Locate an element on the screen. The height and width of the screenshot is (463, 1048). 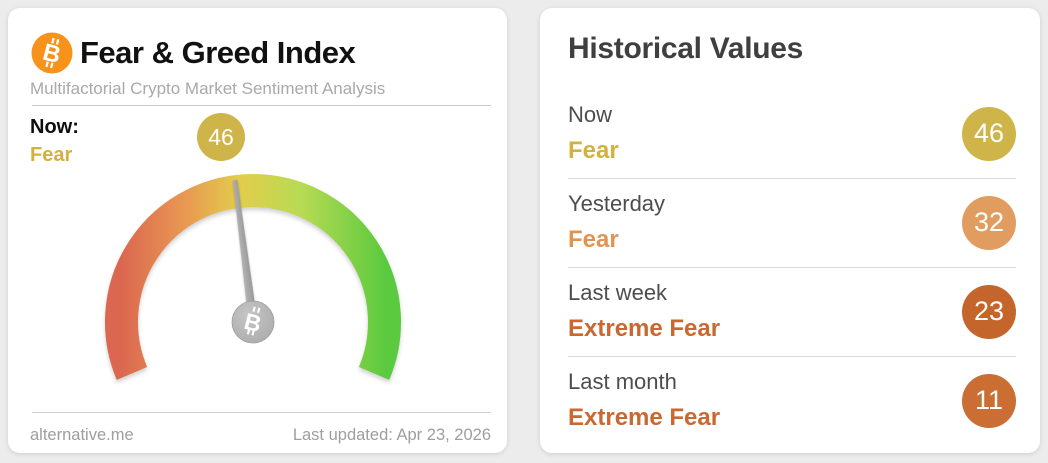
historical-values-title: Historical Values is located at coordinates (686, 48).